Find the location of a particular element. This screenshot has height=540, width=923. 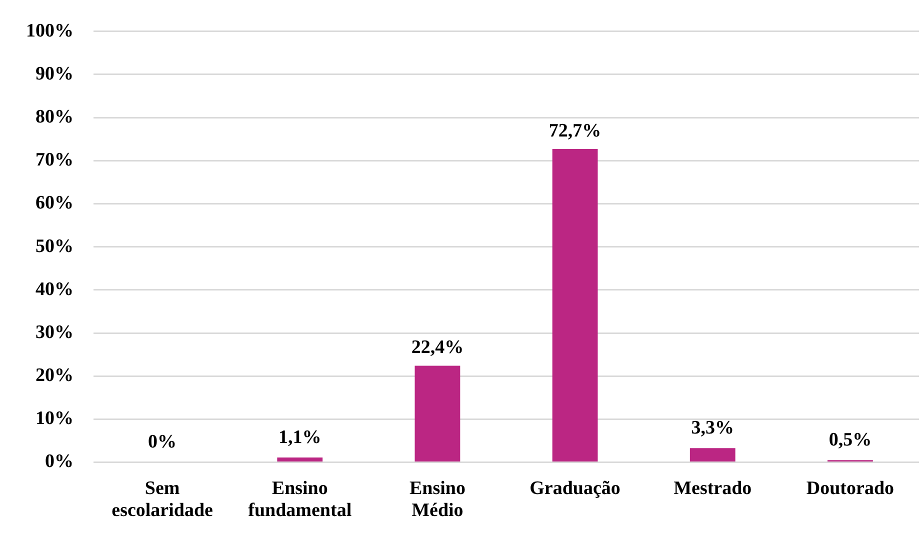

data-label: 0,5% is located at coordinates (850, 440).